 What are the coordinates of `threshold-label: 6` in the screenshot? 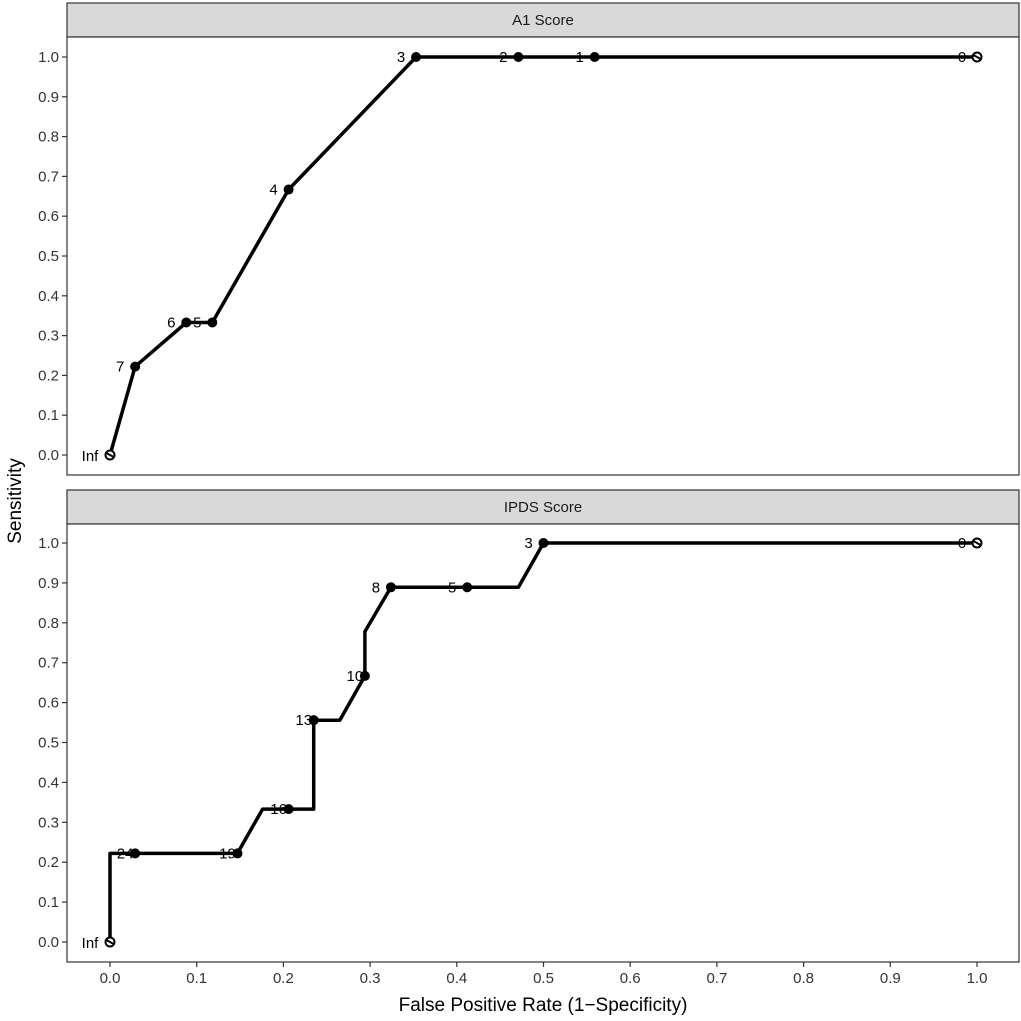 It's located at (171, 322).